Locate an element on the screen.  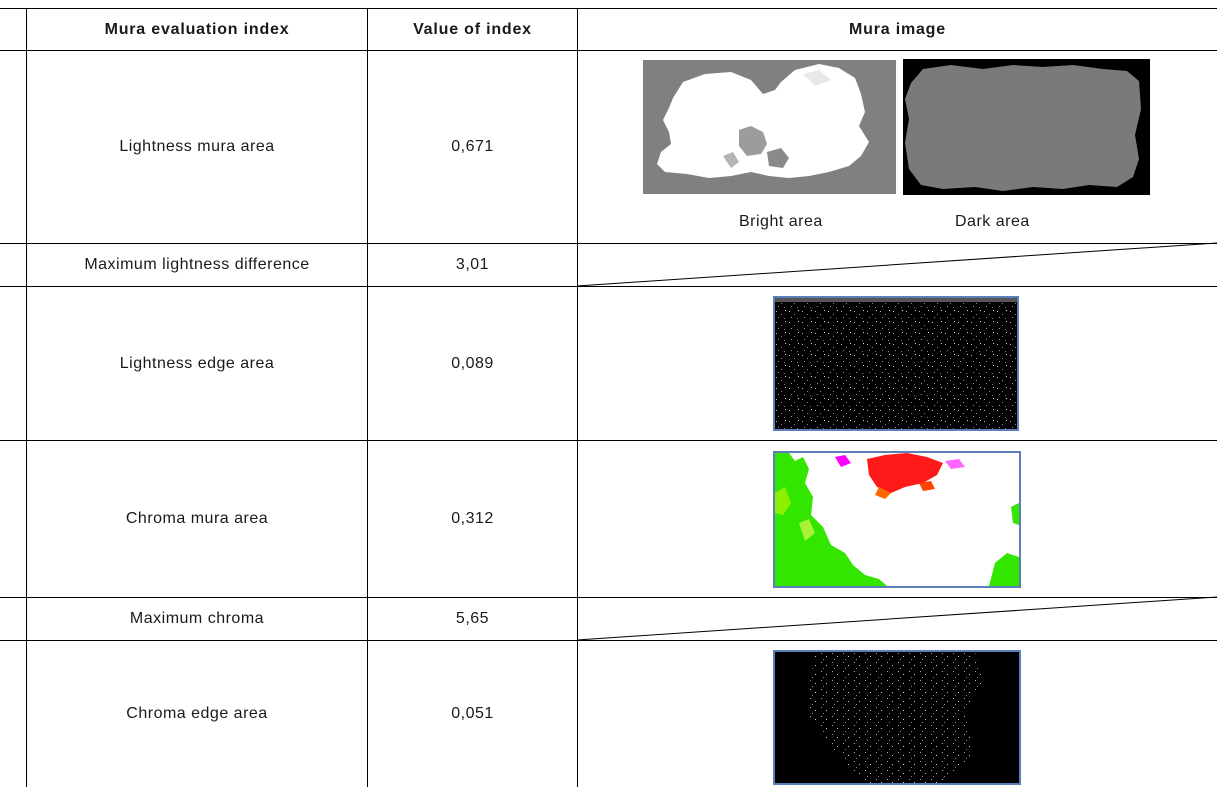
row-value-chroma-mura-area: 0,312 is located at coordinates (472, 518).